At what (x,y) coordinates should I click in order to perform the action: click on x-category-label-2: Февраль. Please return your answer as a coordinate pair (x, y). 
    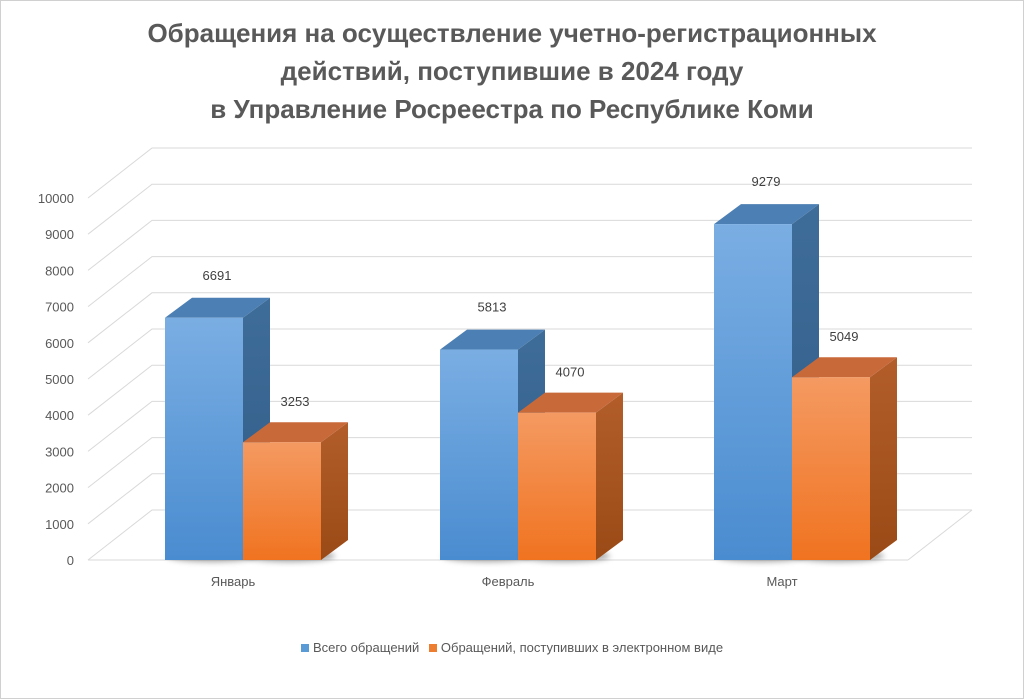
    Looking at the image, I should click on (508, 581).